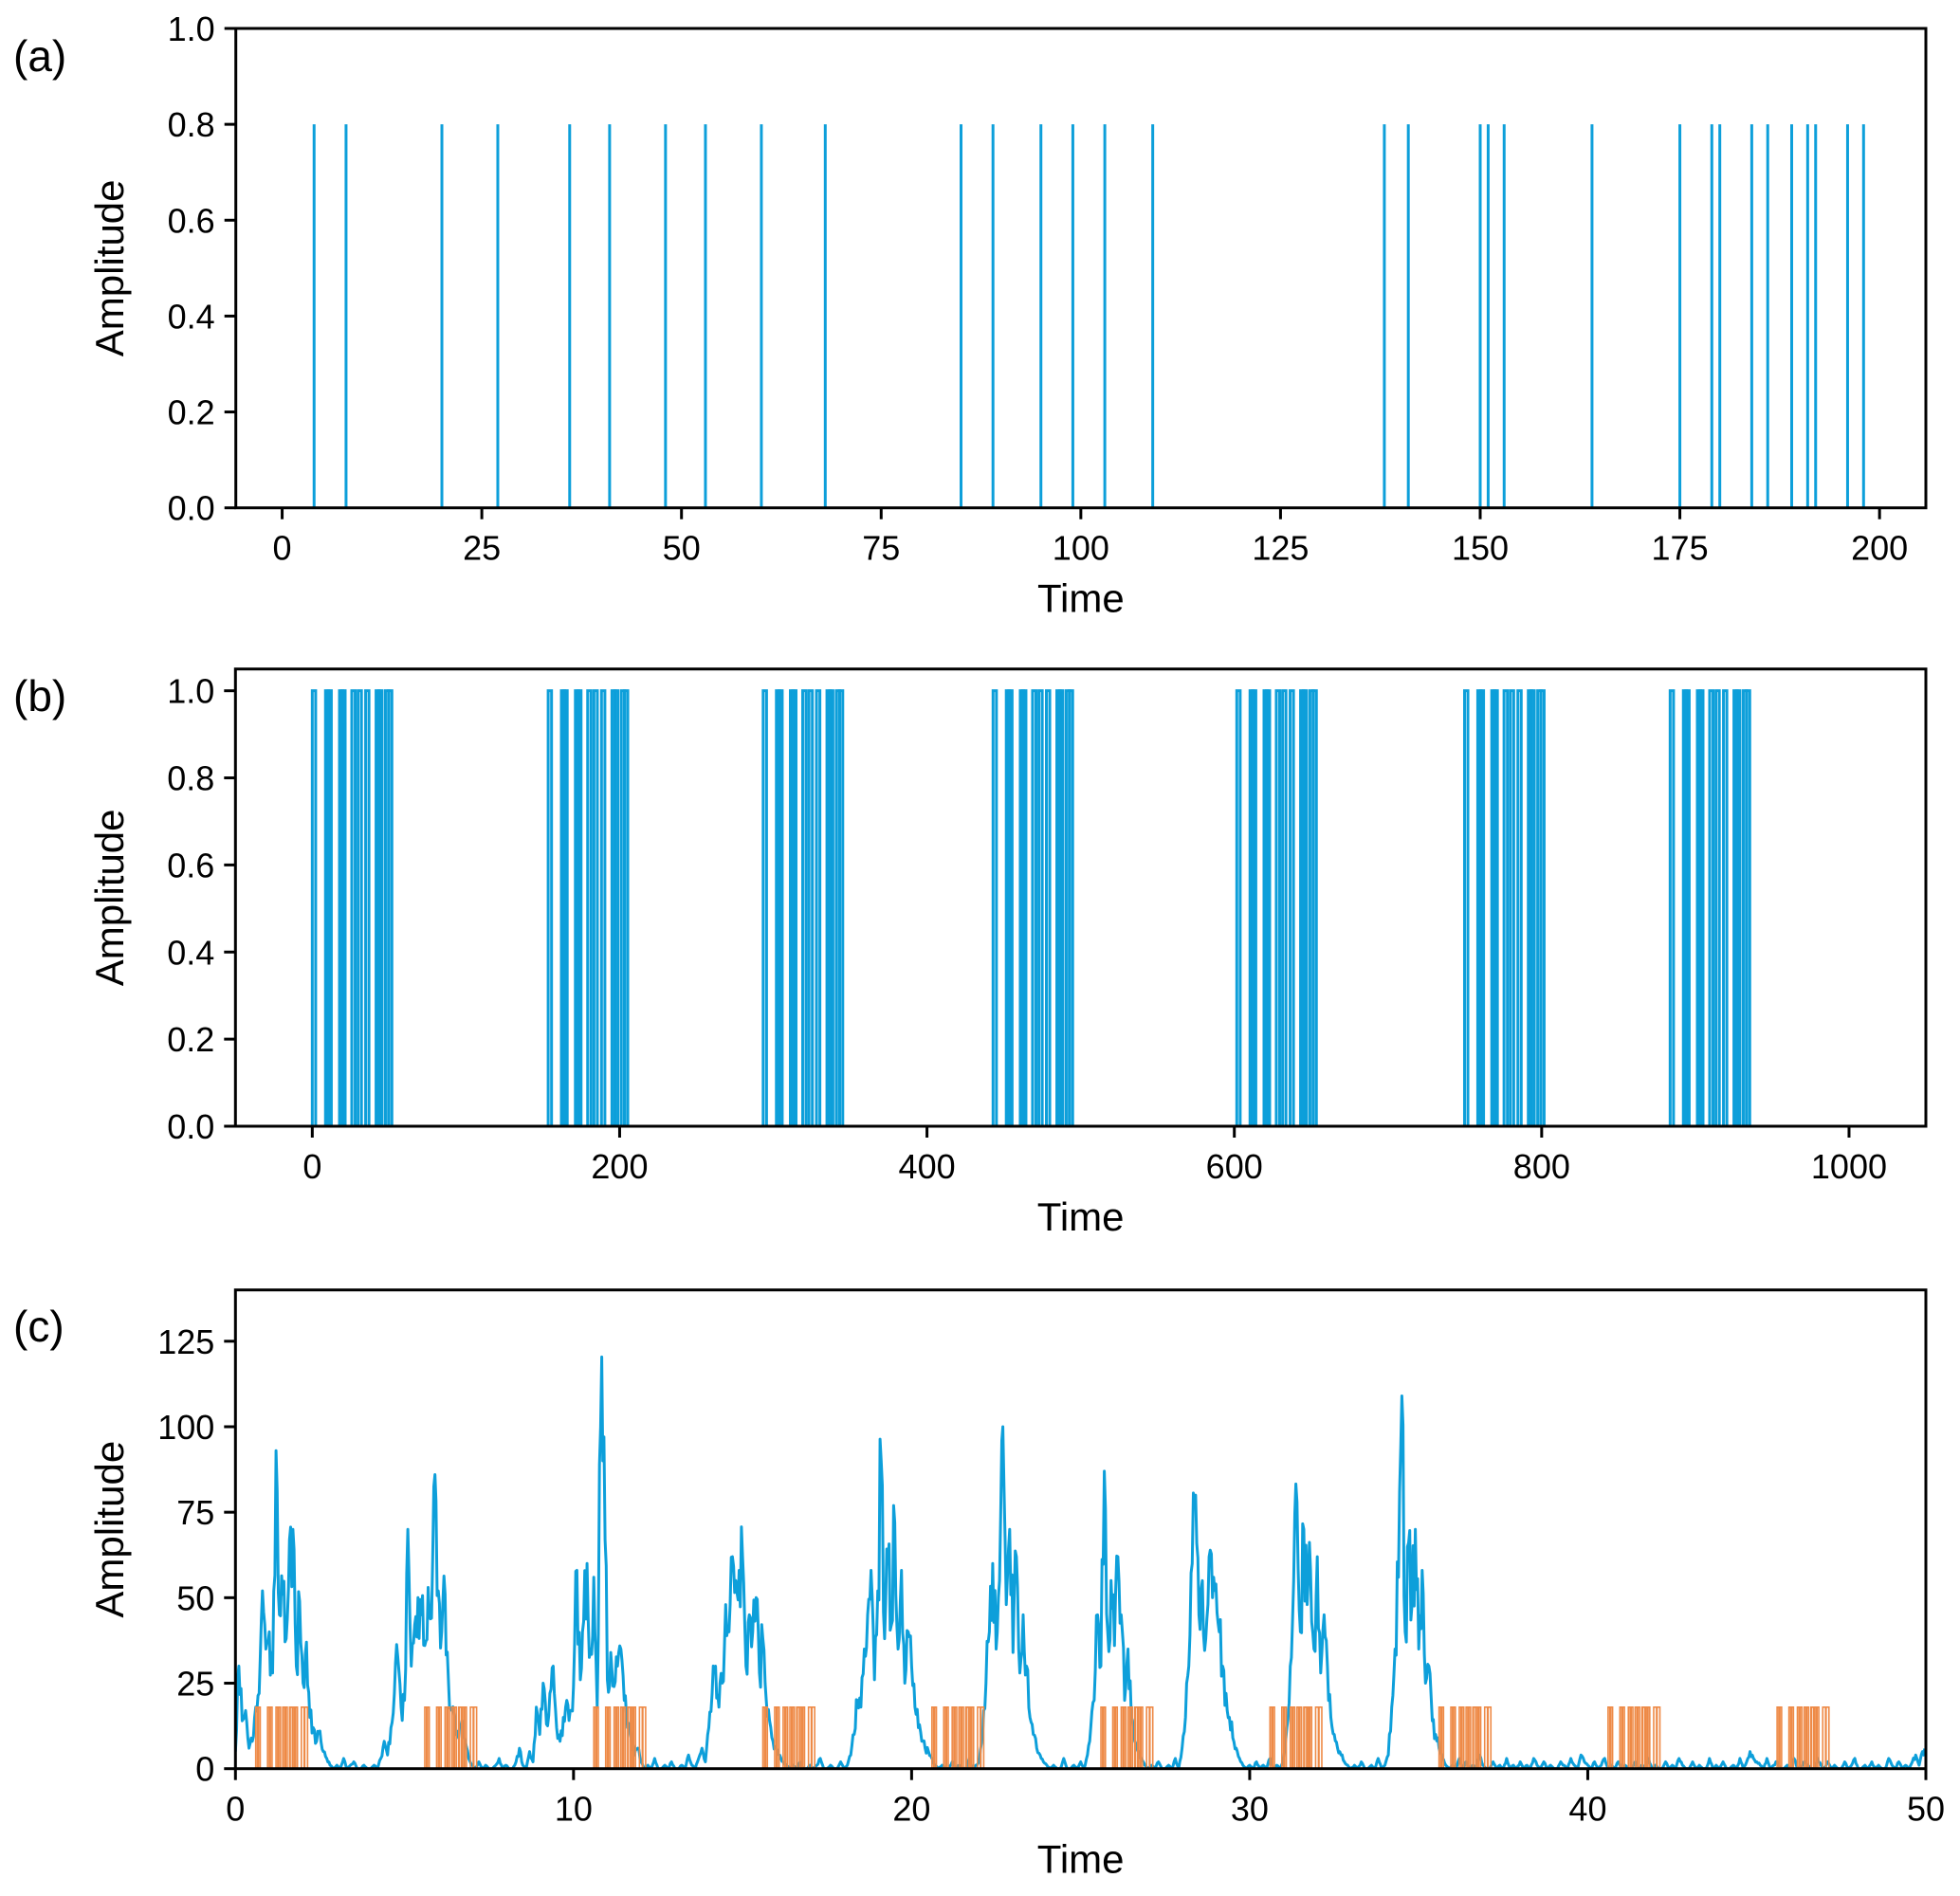 Image resolution: width=1960 pixels, height=1896 pixels. I want to click on y-tick-label: 50, so click(195, 1597).